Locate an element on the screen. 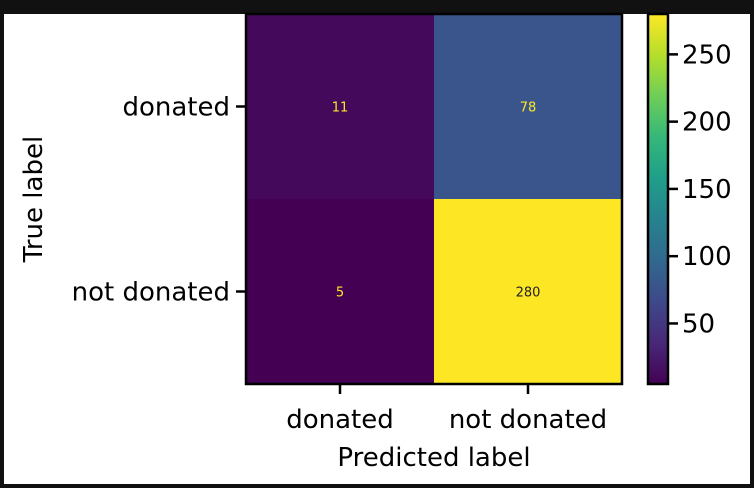  y-tick-label: not donated is located at coordinates (151, 293).